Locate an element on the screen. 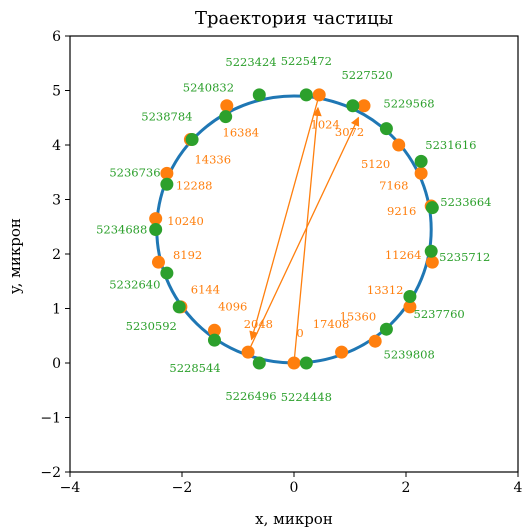  point-label: 5227520 is located at coordinates (366, 75).